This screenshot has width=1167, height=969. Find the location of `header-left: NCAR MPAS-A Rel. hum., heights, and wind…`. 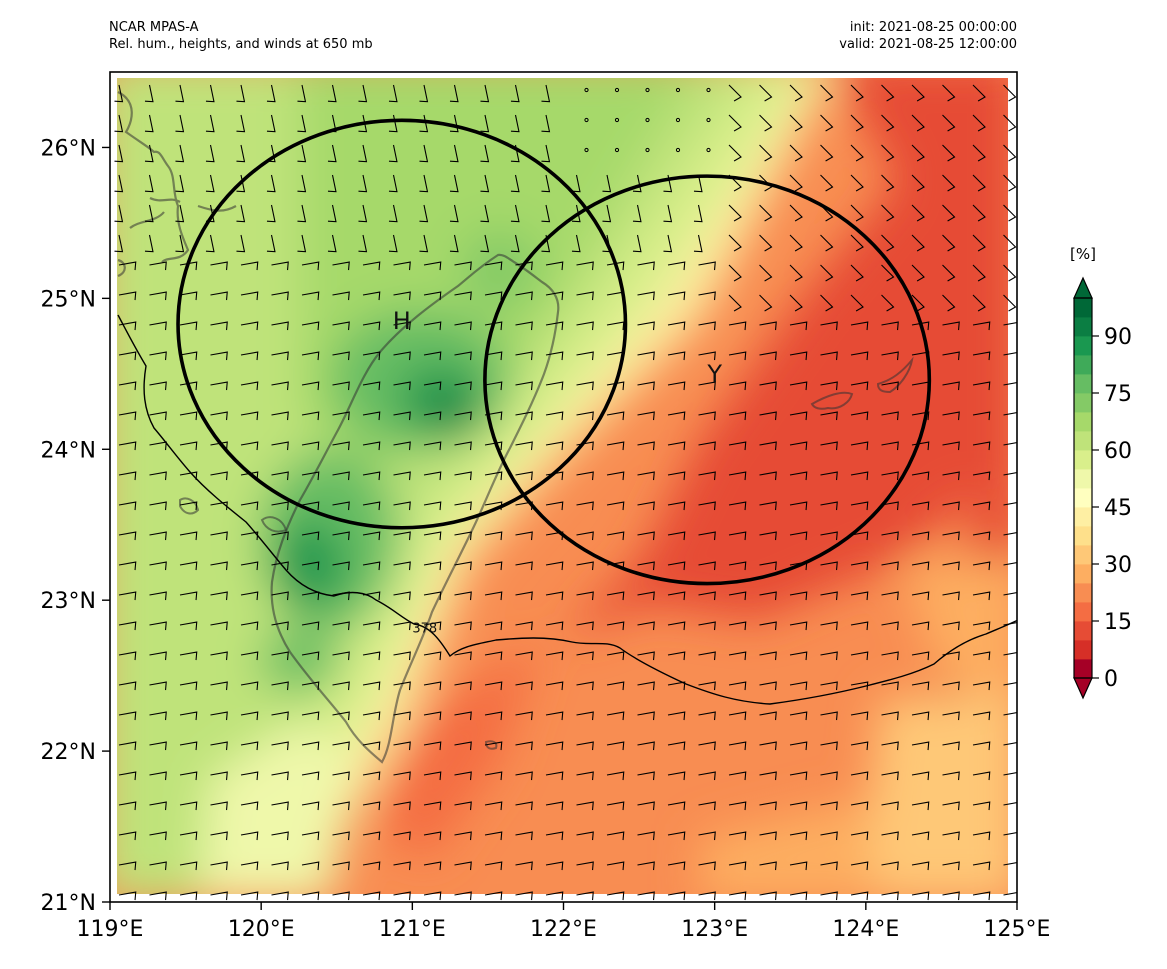

header-left: NCAR MPAS-A Rel. hum., heights, and wind… is located at coordinates (241, 36).